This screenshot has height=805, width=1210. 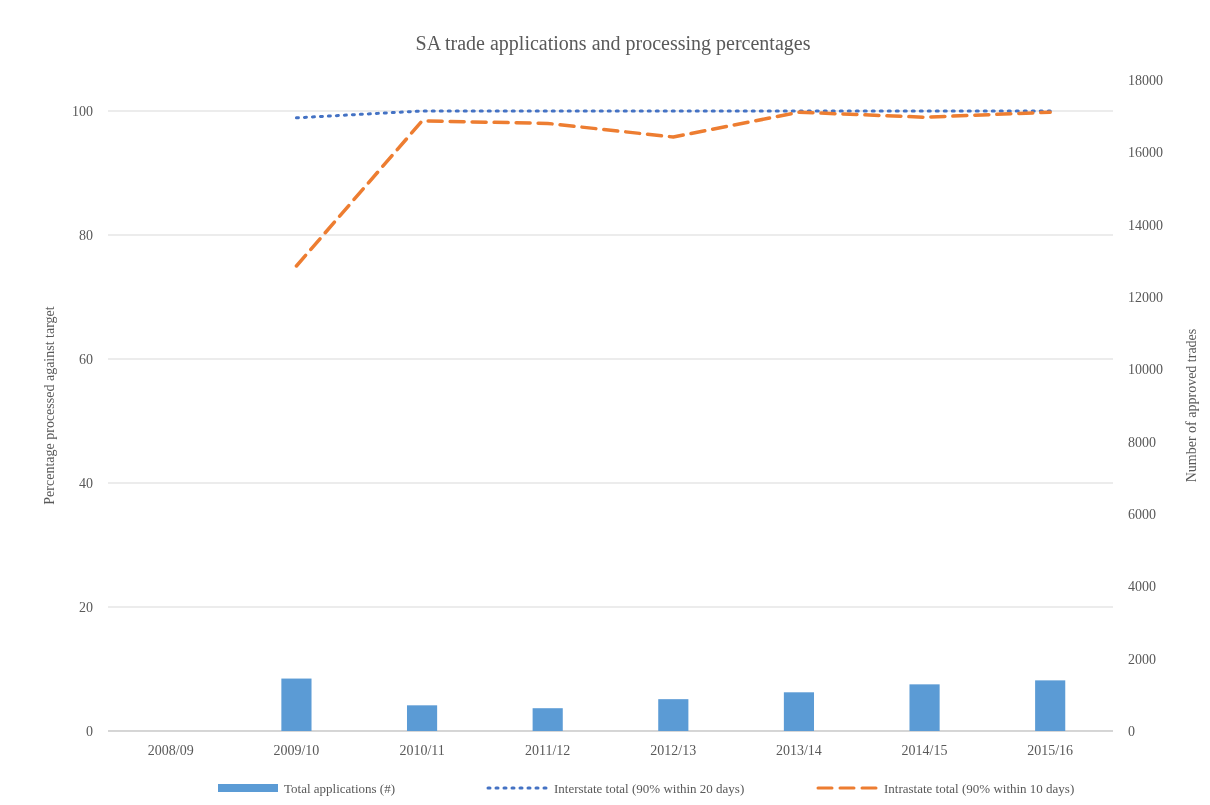 I want to click on x-tick-label: 2010/11, so click(x=422, y=750).